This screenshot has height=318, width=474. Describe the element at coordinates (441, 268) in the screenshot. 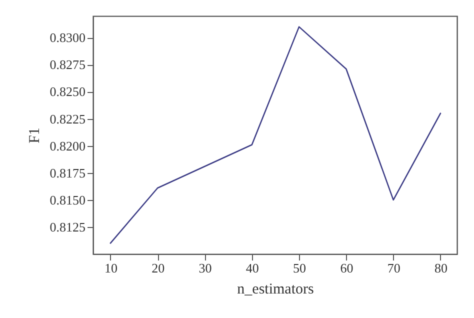

I see `x-tick-label: 80` at that location.